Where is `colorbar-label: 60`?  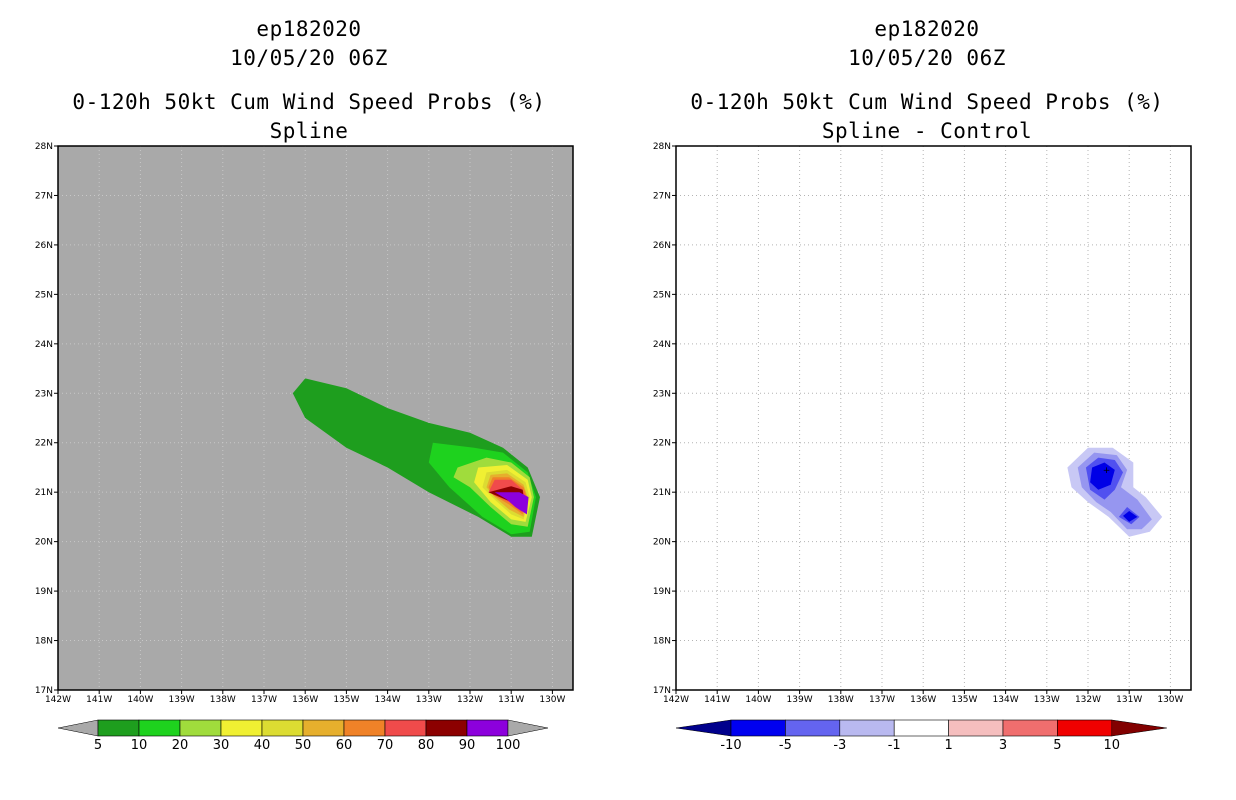 colorbar-label: 60 is located at coordinates (344, 745).